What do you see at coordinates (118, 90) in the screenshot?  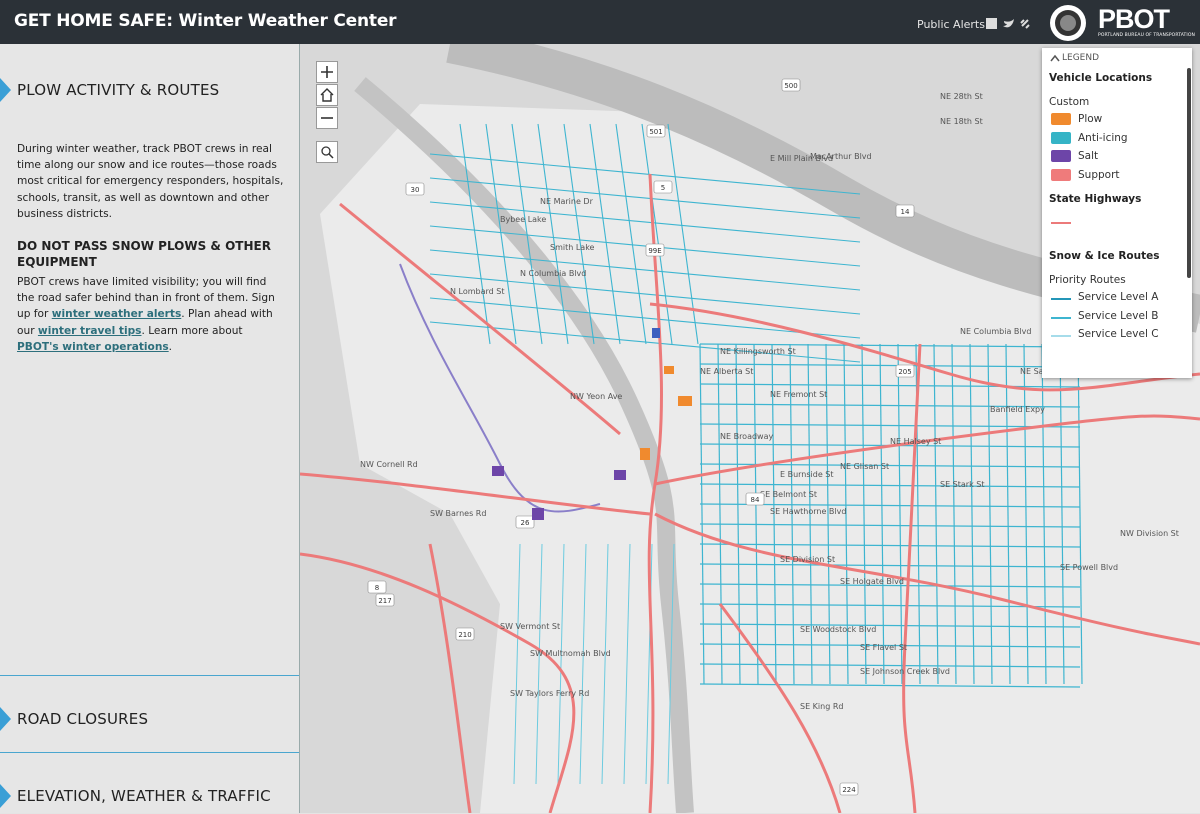 I see `section-title: PLOW ACTIVITY & ROUTES` at bounding box center [118, 90].